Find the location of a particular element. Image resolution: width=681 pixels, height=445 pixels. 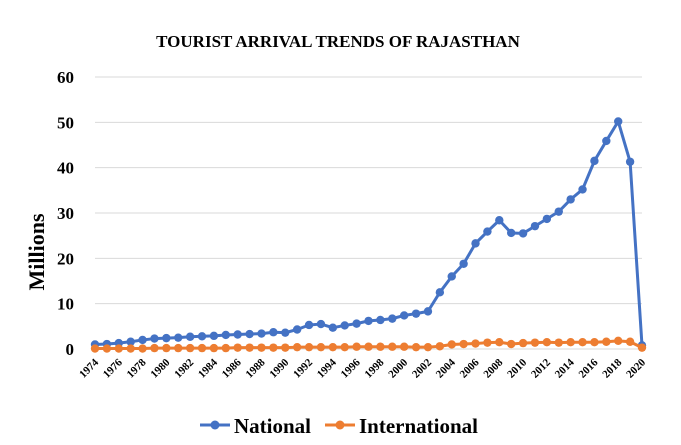

x-tick-label: 1982 is located at coordinates (184, 368).